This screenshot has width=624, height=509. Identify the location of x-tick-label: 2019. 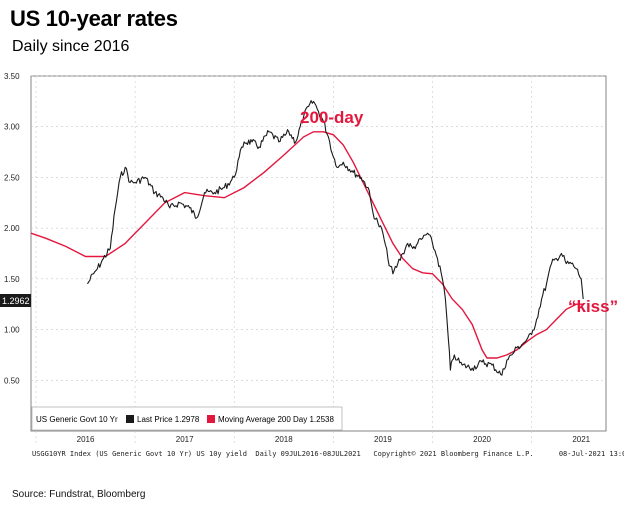
(383, 439).